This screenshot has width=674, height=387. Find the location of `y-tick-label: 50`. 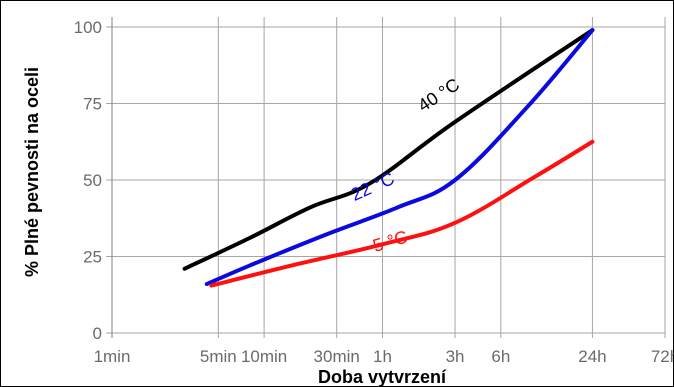

y-tick-label: 50 is located at coordinates (92, 180).